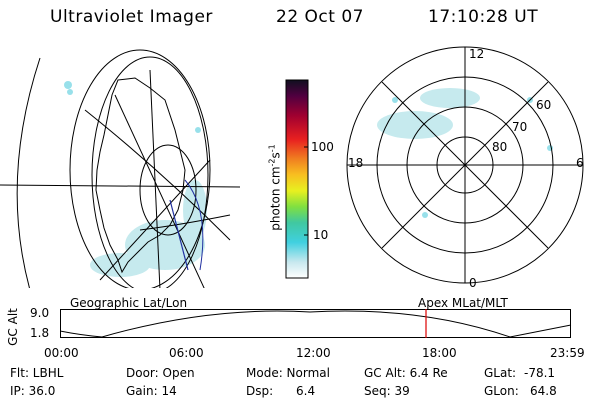 The image size is (600, 400). I want to click on x-tick-06: 06:00, so click(186, 353).